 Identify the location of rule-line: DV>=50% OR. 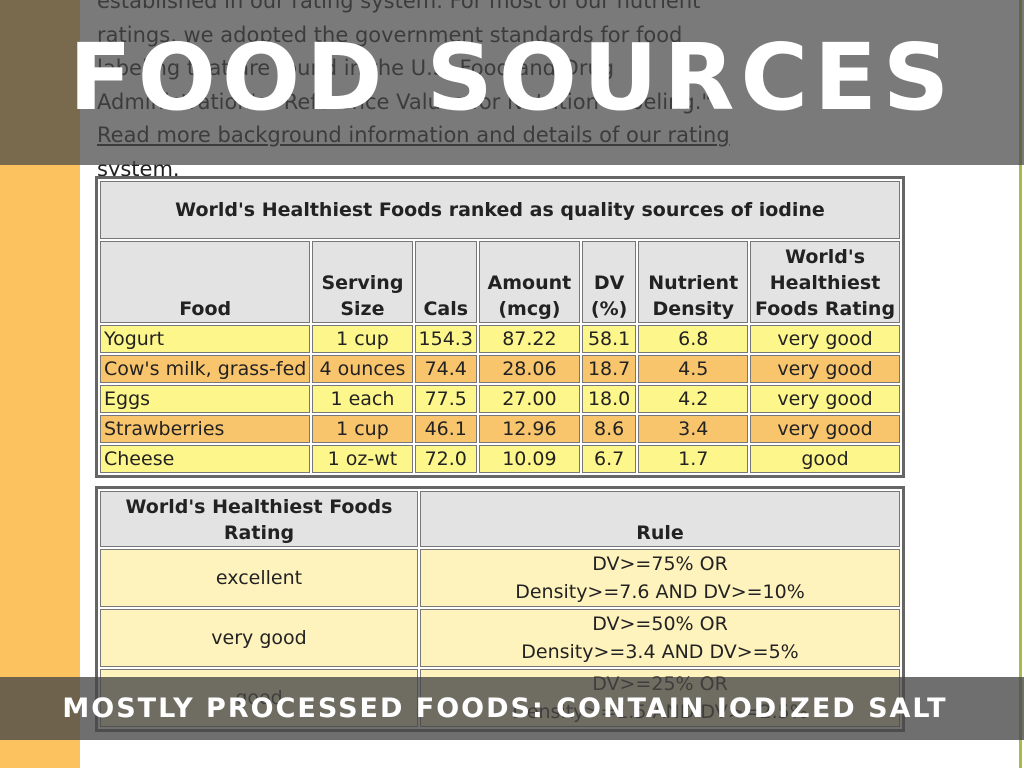
(660, 624).